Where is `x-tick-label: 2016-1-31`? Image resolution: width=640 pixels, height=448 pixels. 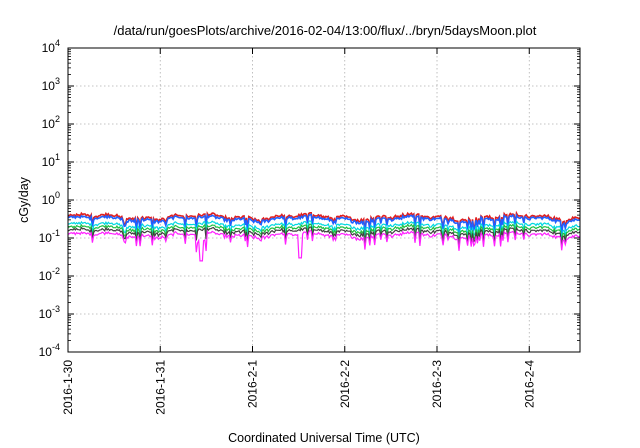
x-tick-label: 2016-1-31 is located at coordinates (160, 387).